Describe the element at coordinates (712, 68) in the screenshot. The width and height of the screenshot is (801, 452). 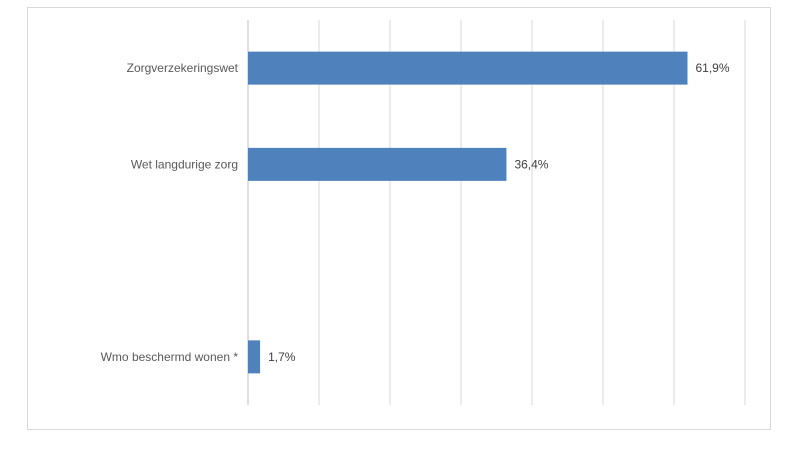
I see `data-label: 61,9%` at that location.